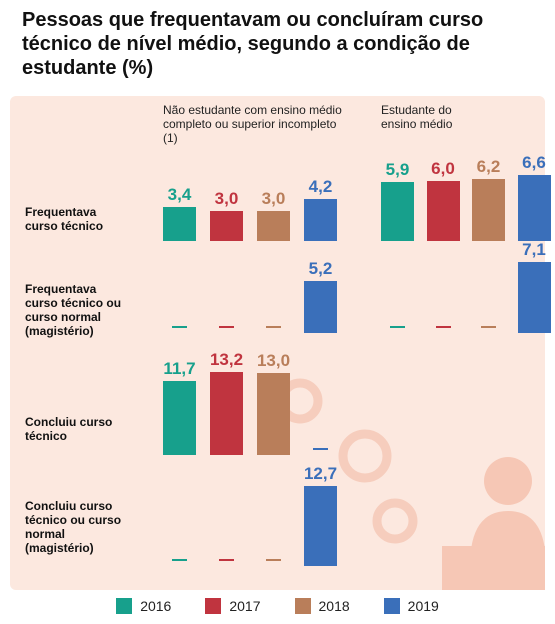  I want to click on value-label: 5,9, so click(397, 169).